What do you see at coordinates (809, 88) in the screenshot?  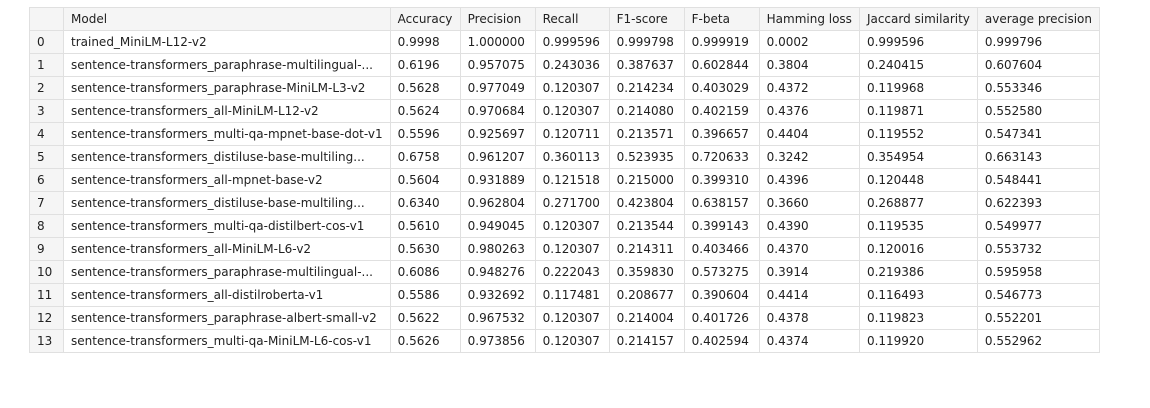 I see `cell-hamming-loss: 0.4372` at bounding box center [809, 88].